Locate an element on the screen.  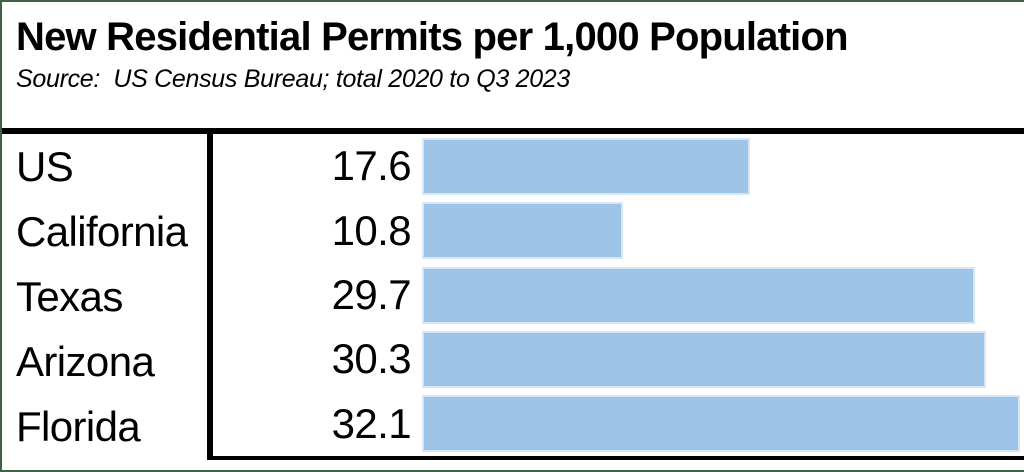
category-column: US California Texas Arizona Florida is located at coordinates (107, 297).